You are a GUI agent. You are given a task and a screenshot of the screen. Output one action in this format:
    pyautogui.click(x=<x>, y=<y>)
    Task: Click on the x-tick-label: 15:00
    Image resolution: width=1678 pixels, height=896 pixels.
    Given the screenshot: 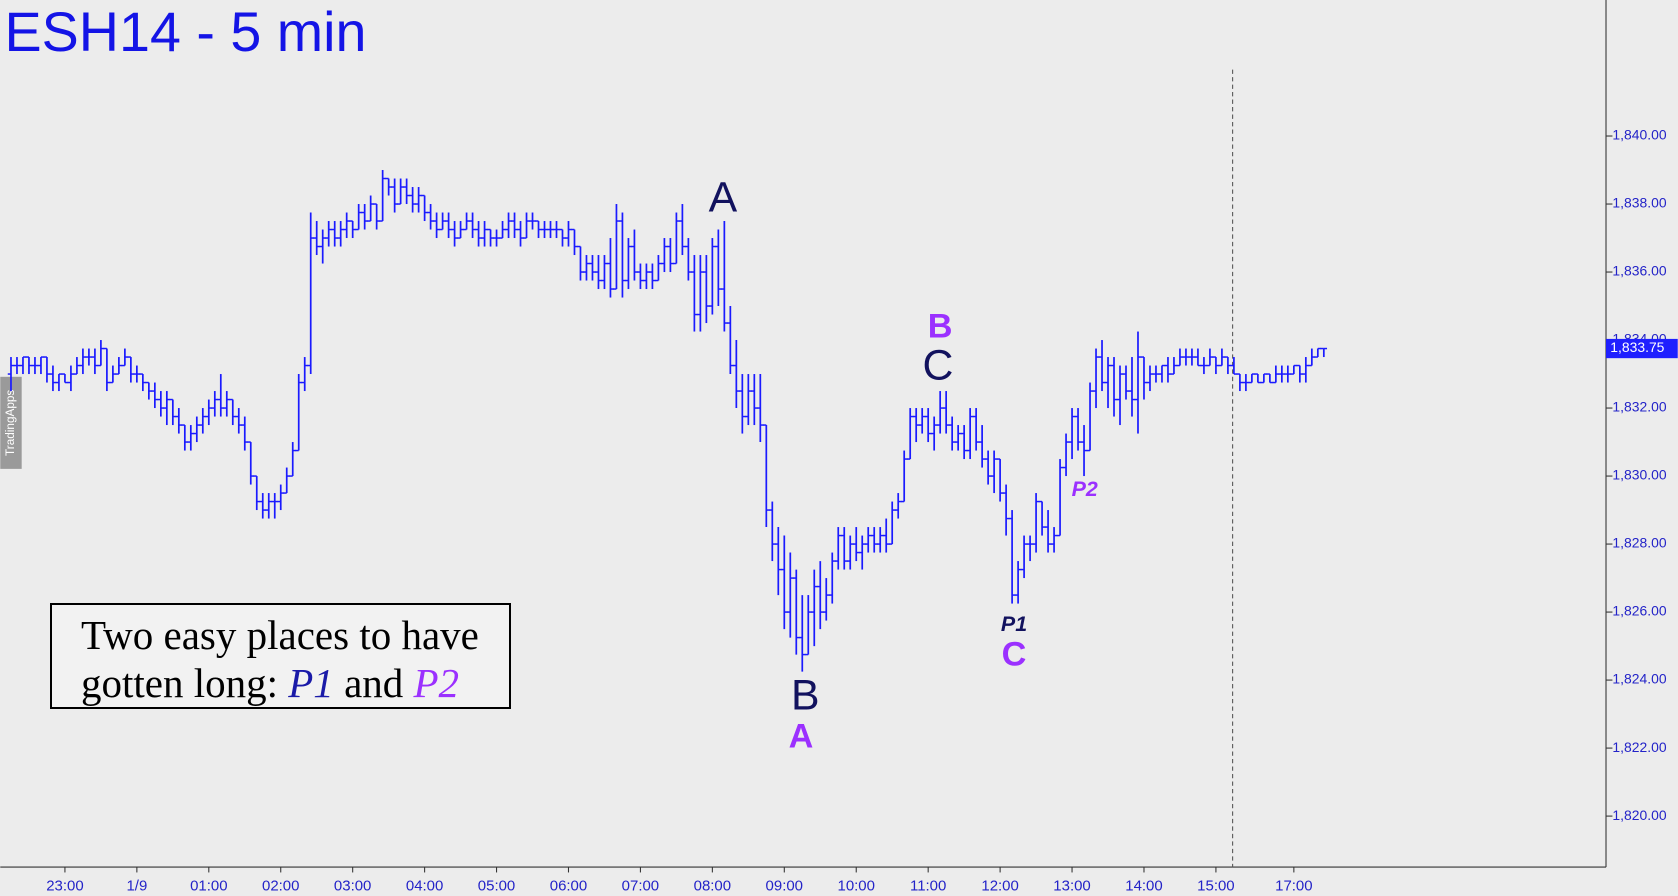 What is the action you would take?
    pyautogui.click(x=1215, y=885)
    